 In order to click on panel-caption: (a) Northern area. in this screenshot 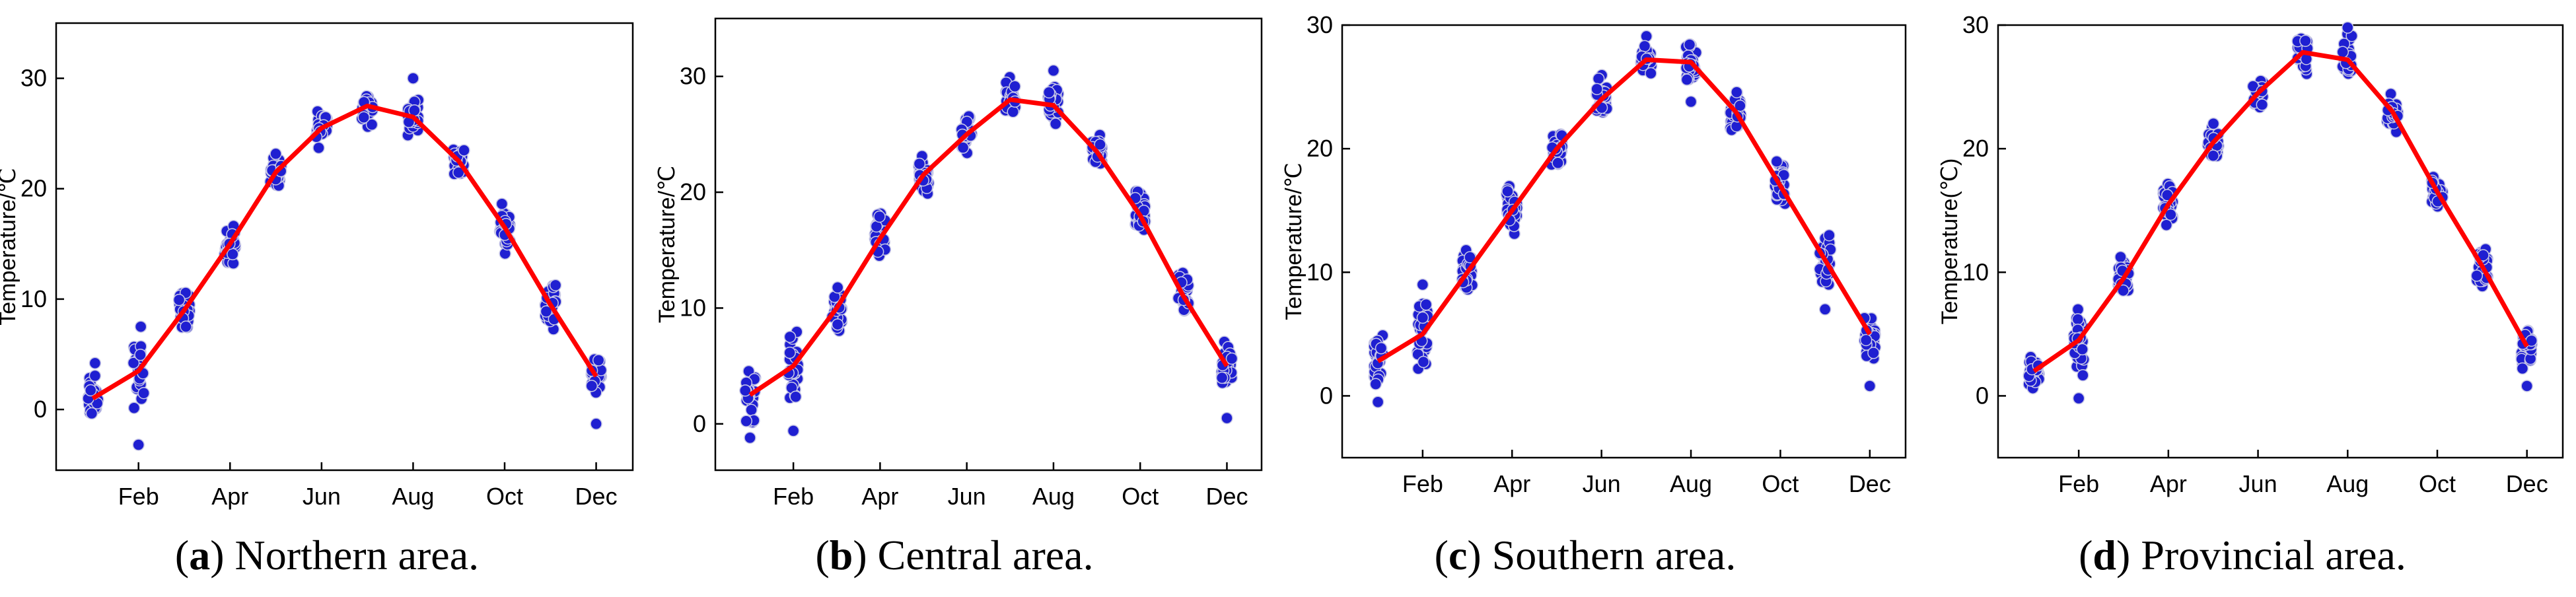, I will do `click(327, 555)`.